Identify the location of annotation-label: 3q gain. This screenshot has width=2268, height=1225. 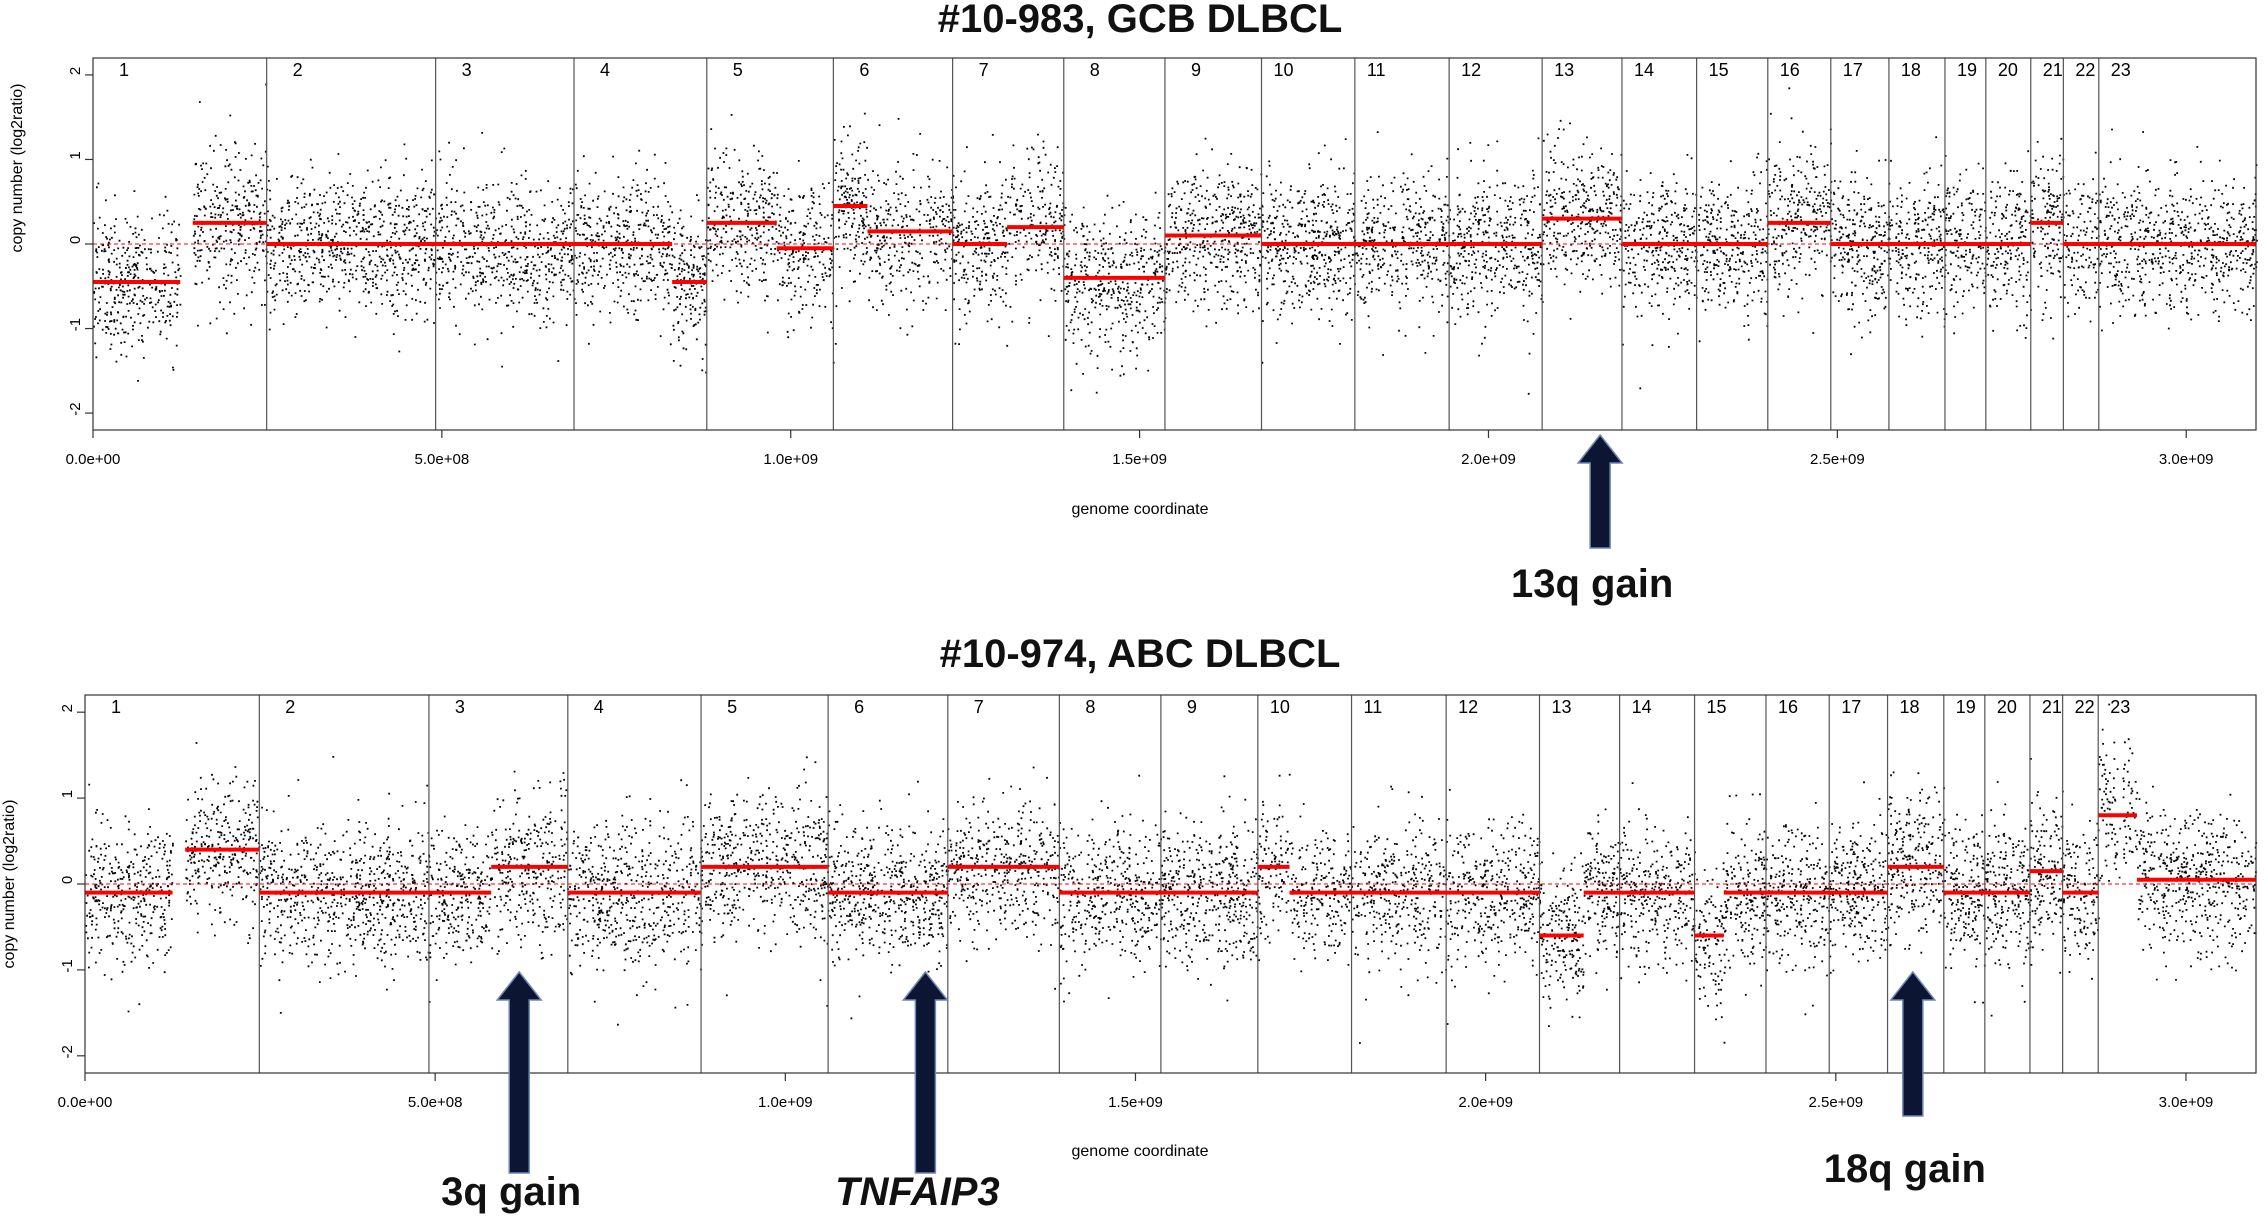
(511, 1192).